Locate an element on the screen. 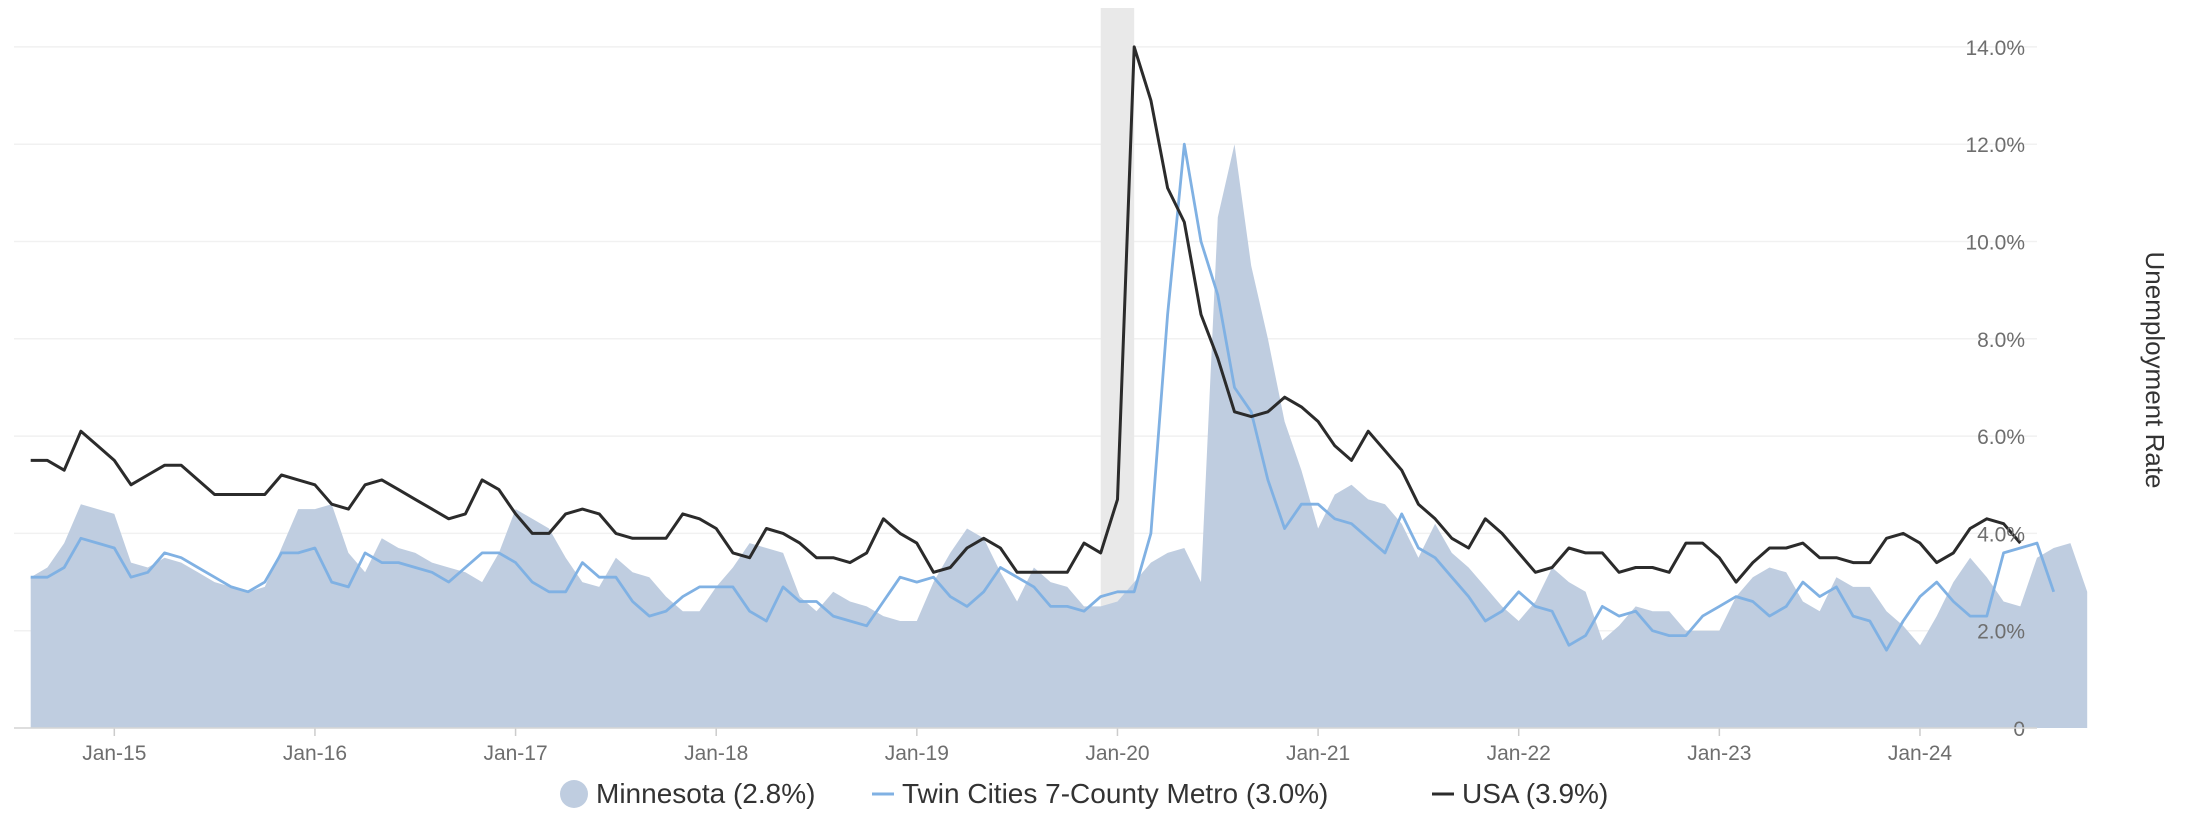 Image resolution: width=2193 pixels, height=819 pixels. x-tick-label: Jan-20 is located at coordinates (1117, 753).